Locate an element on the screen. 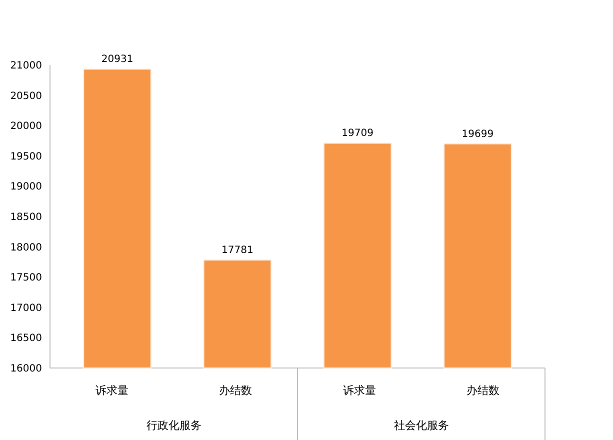 This screenshot has width=613, height=440. text: 社会化服务 is located at coordinates (421, 425).